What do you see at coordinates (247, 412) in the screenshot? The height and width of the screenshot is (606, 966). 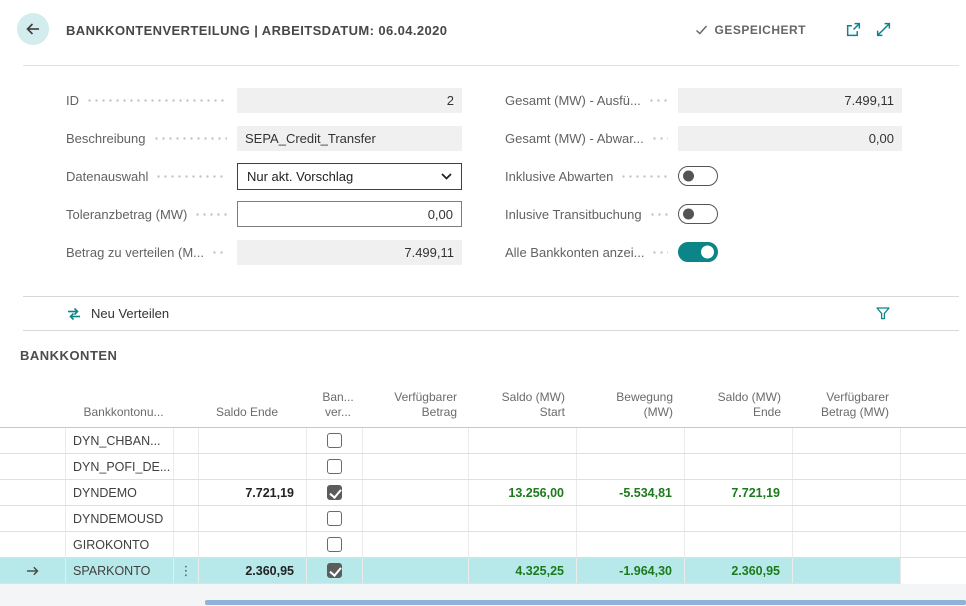 I see `header-saldo-ende: Saldo Ende` at bounding box center [247, 412].